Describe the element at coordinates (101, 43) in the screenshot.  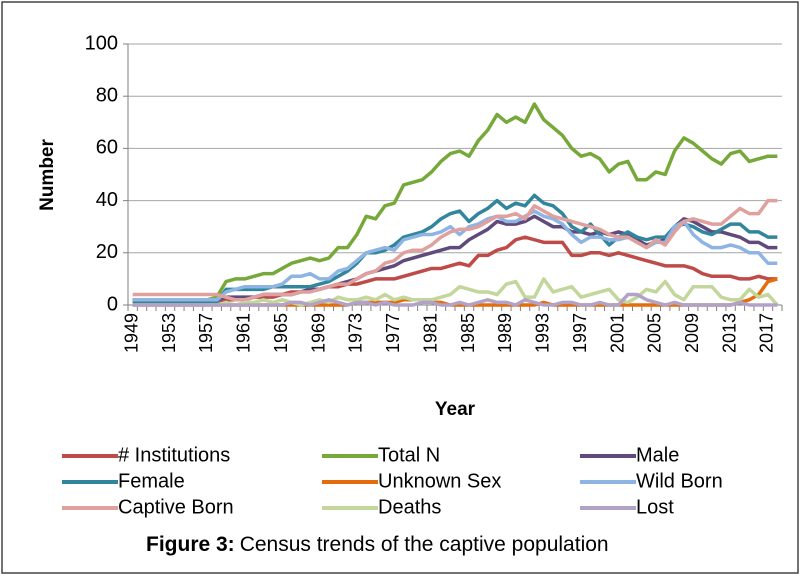
I see `y-tick-label: 100` at that location.